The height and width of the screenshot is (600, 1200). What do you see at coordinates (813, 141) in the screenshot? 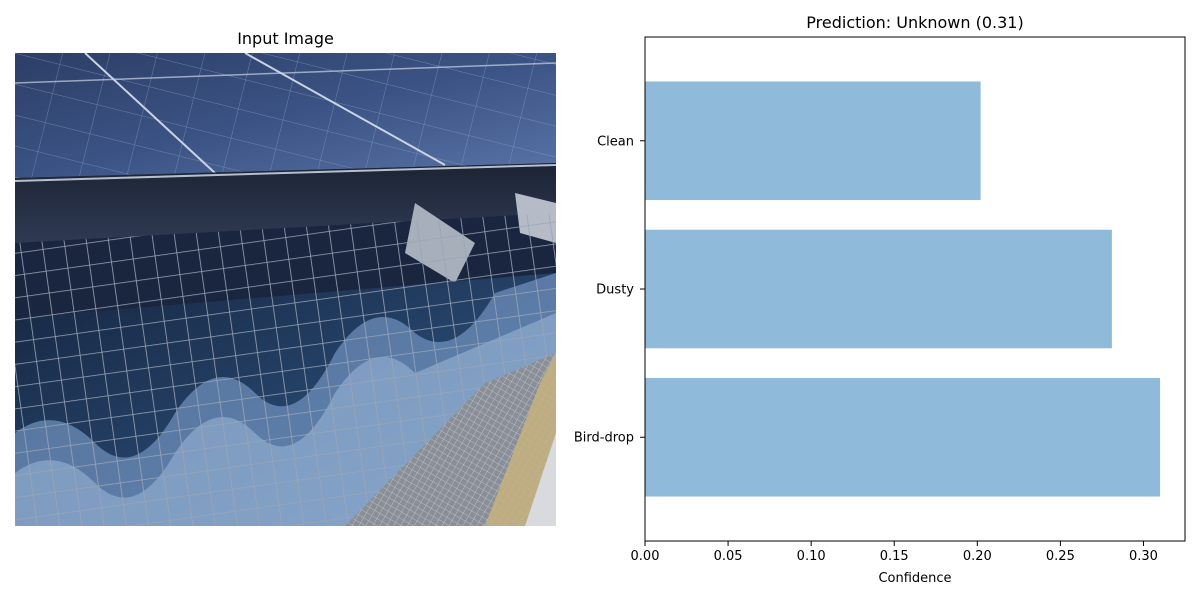
I see `bar-clean` at bounding box center [813, 141].